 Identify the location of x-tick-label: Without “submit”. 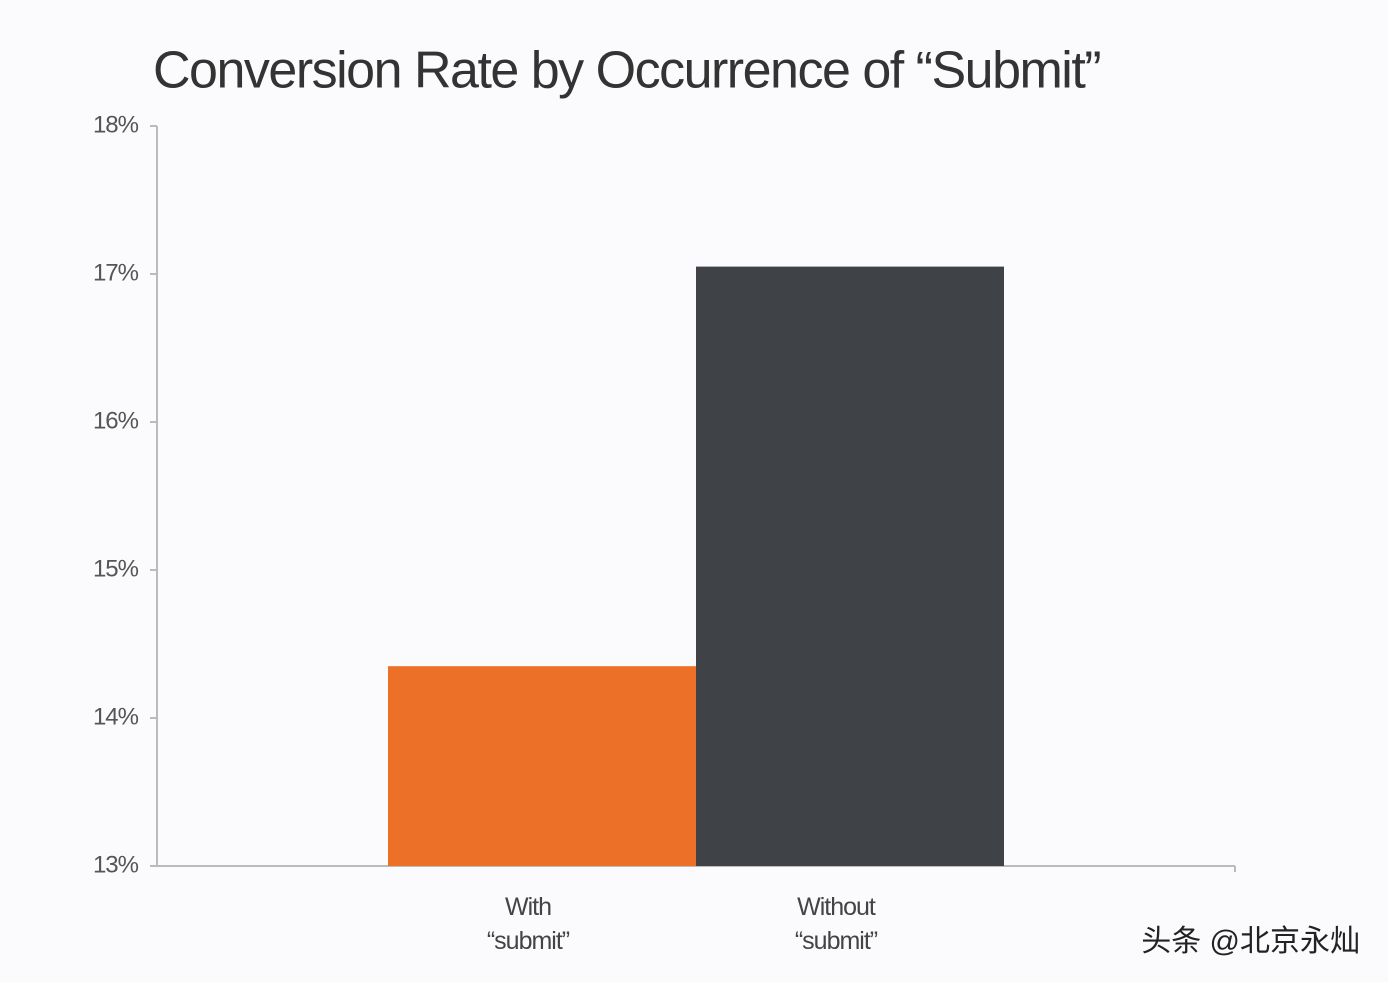
(836, 924).